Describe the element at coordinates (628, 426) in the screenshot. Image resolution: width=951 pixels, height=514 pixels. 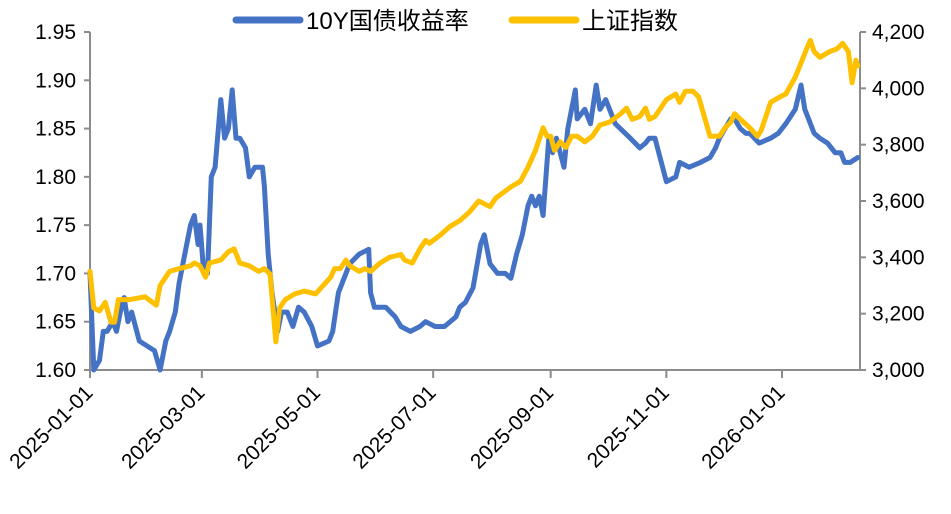
I see `x-axis-tick-label: 2025-11-01` at that location.